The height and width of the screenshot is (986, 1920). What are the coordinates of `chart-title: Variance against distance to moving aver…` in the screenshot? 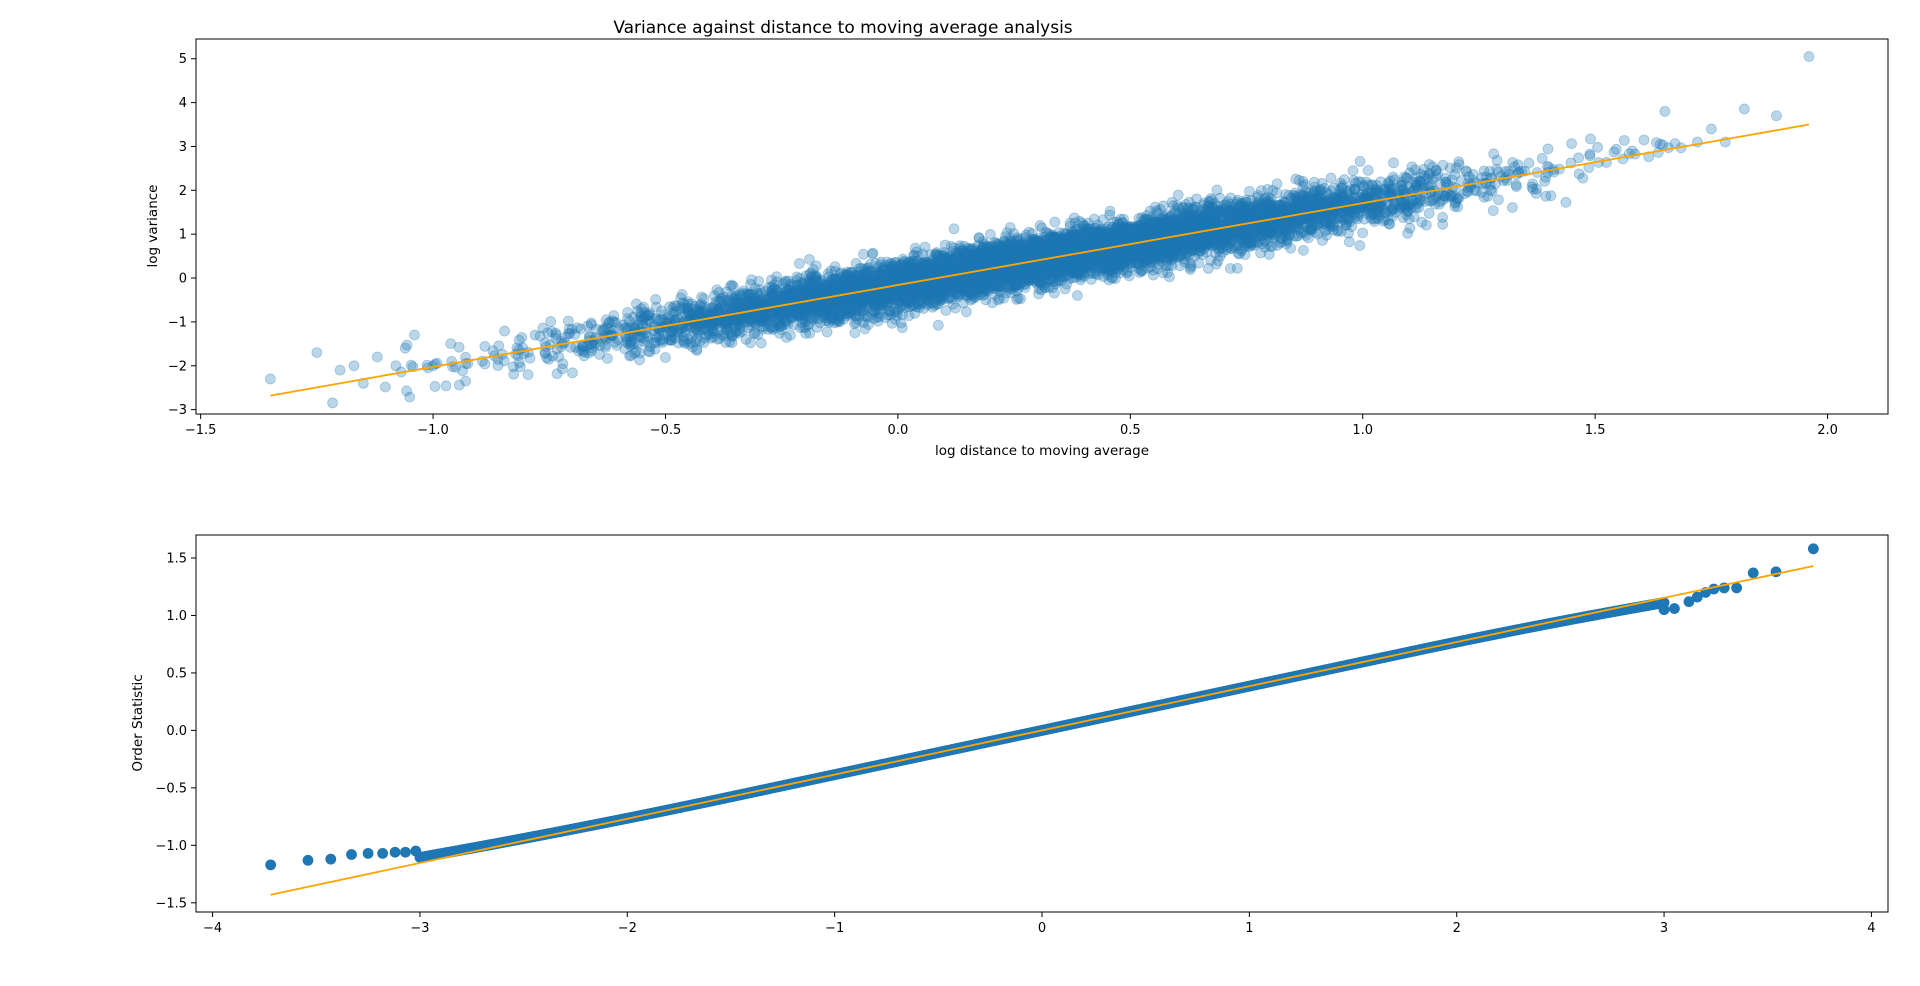 It's located at (842, 28).